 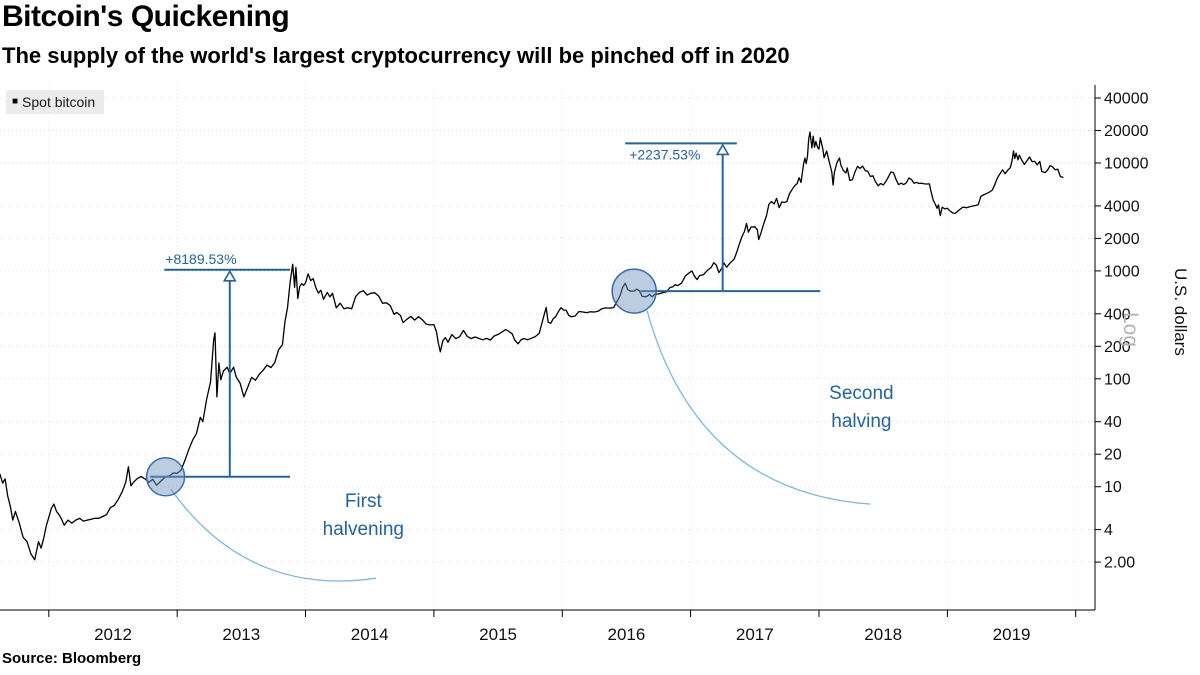 I want to click on legend-swatch-icon: ■, so click(x=15, y=101).